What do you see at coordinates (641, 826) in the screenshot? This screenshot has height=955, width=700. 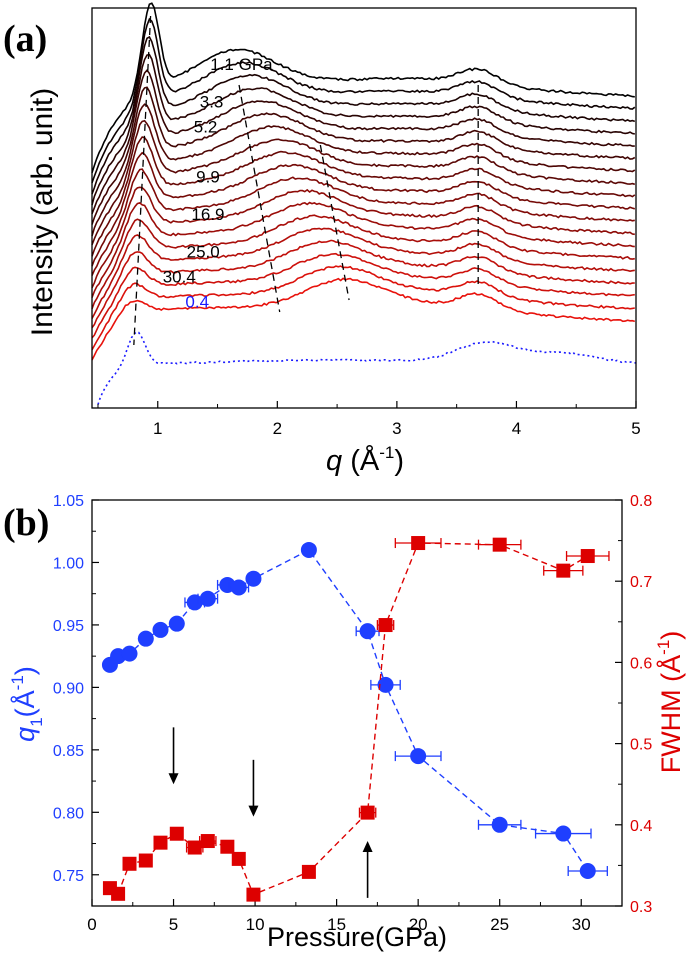 I see `right-y-tick-label: 0.4` at bounding box center [641, 826].